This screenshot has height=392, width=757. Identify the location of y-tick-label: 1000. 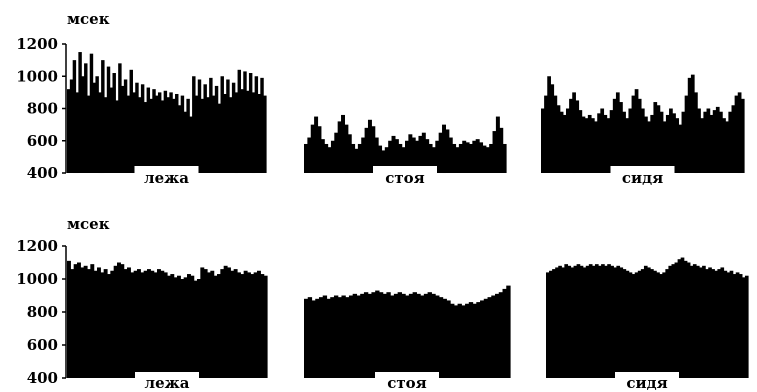
(37, 76).